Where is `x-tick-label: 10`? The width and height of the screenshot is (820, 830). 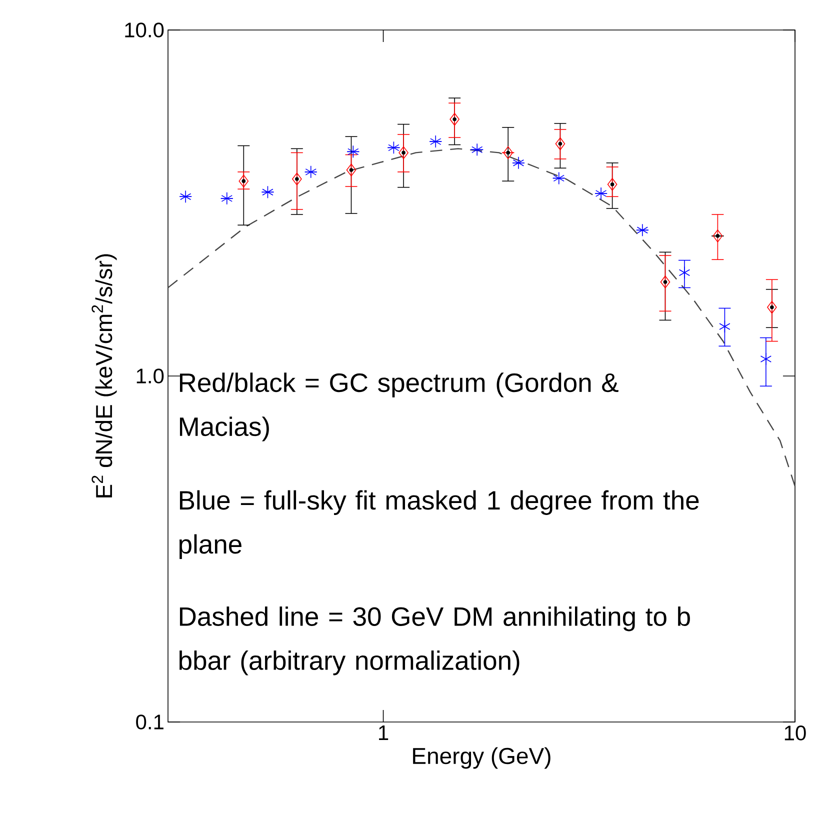 x-tick-label: 10 is located at coordinates (795, 733).